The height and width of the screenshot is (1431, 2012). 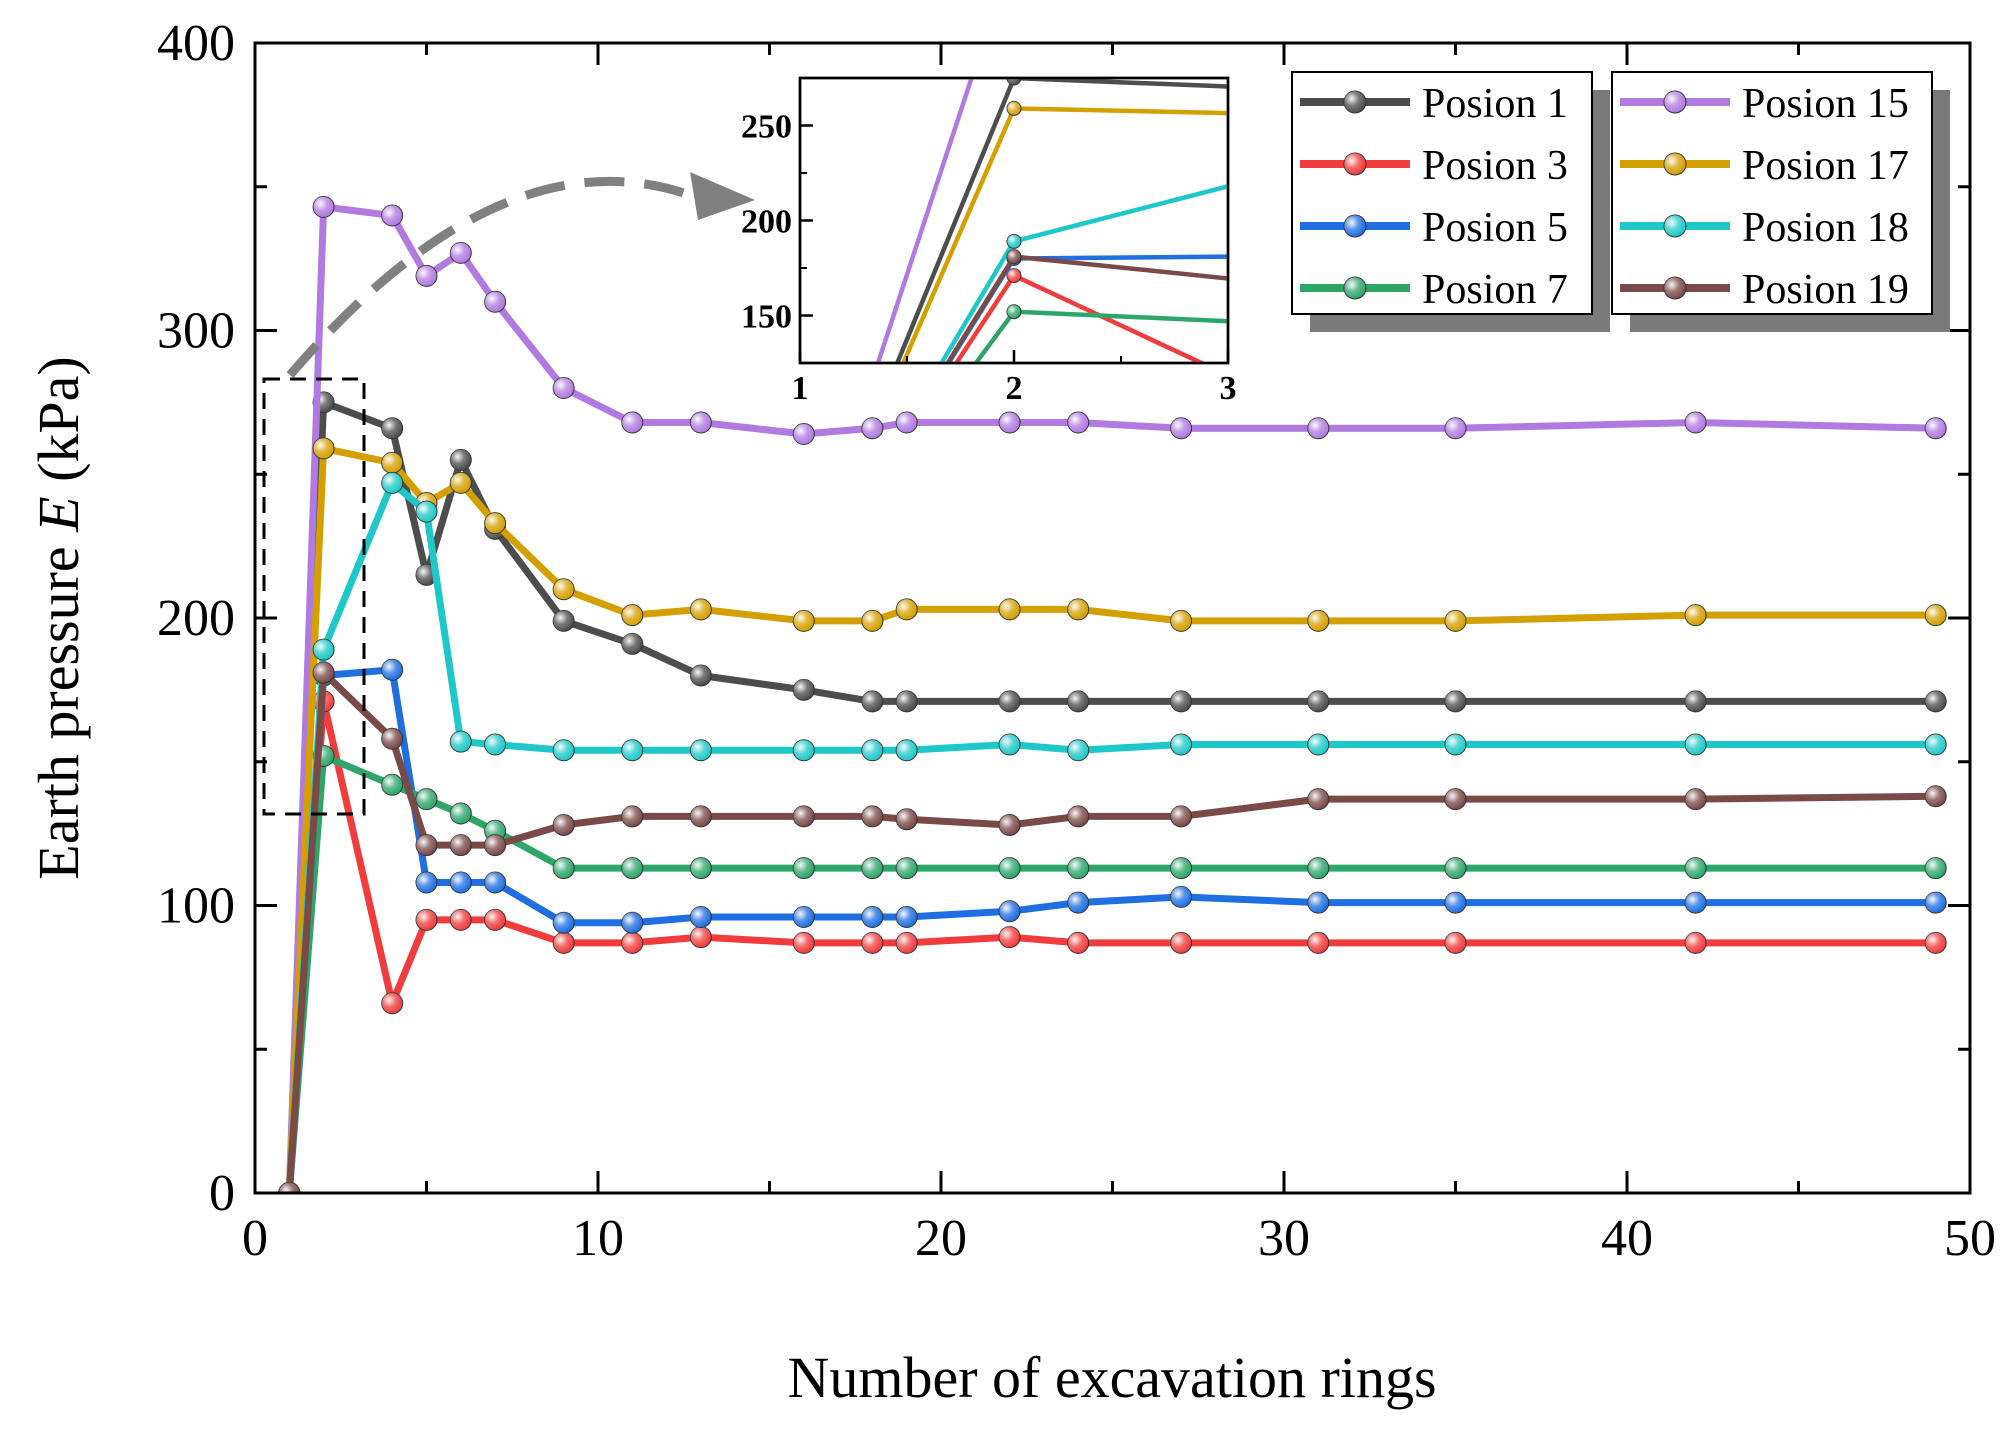 I want to click on legend-label: Posion 5, so click(x=1495, y=228).